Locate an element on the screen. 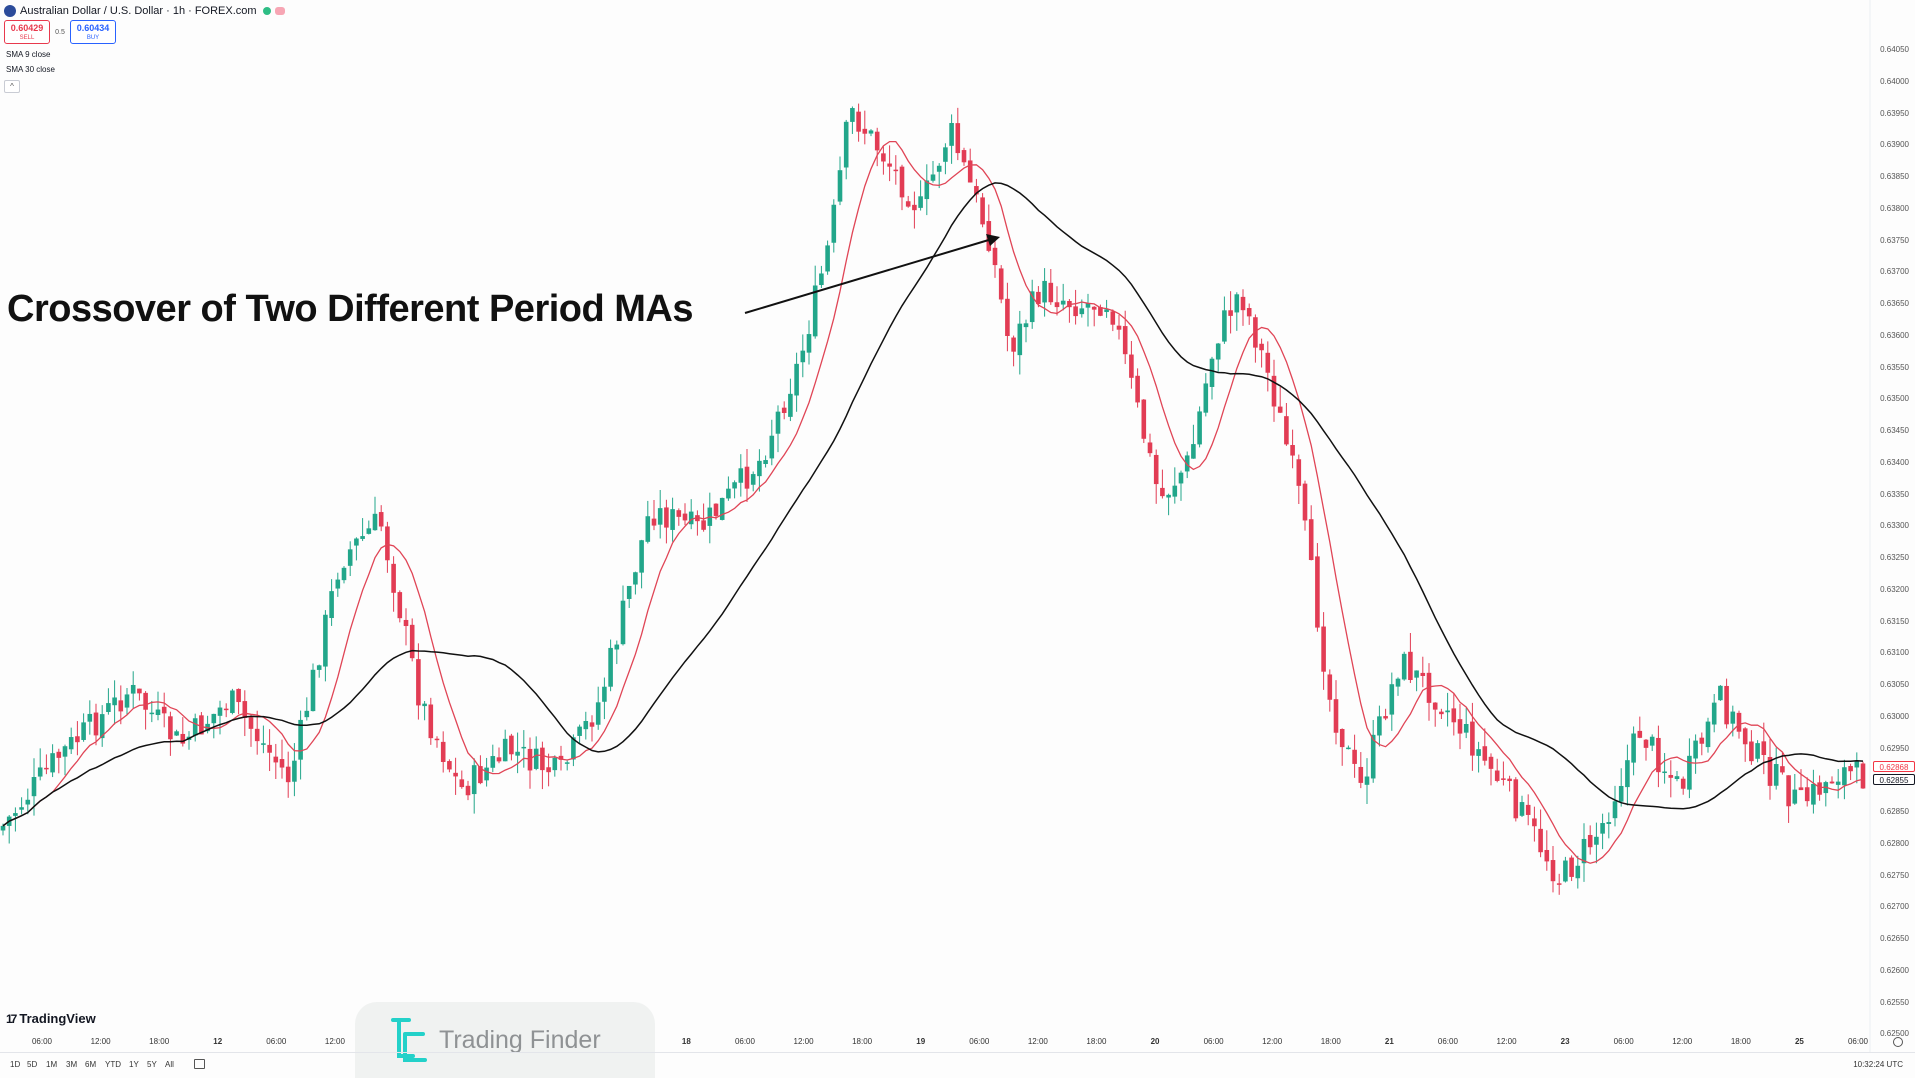 The image size is (1915, 1078). range-button-3m: 3M is located at coordinates (72, 1064).